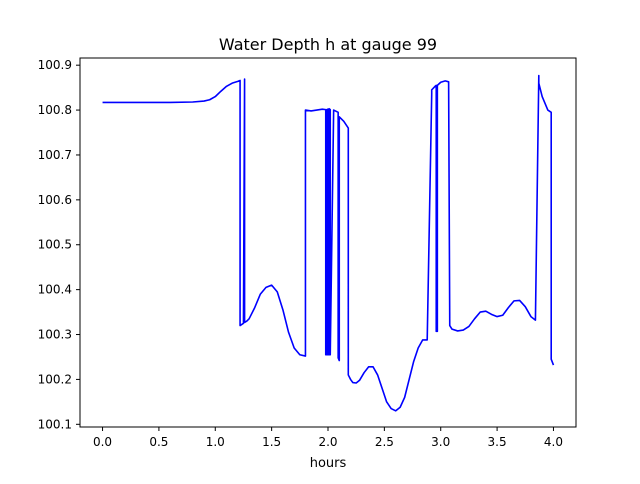  Describe the element at coordinates (328, 44) in the screenshot. I see `chart-title: Water Depth h at gauge 99` at that location.